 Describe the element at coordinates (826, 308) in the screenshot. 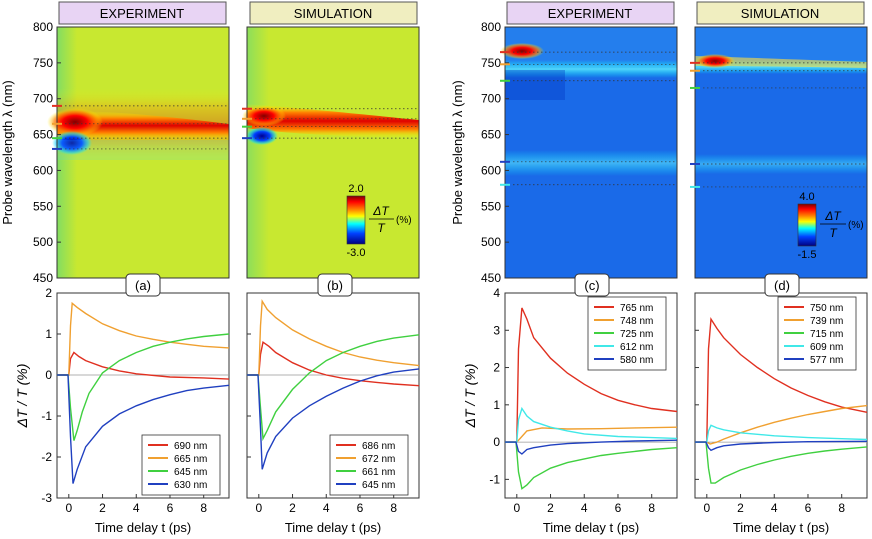

I see `plot-d-legend-label: 750 nm` at that location.